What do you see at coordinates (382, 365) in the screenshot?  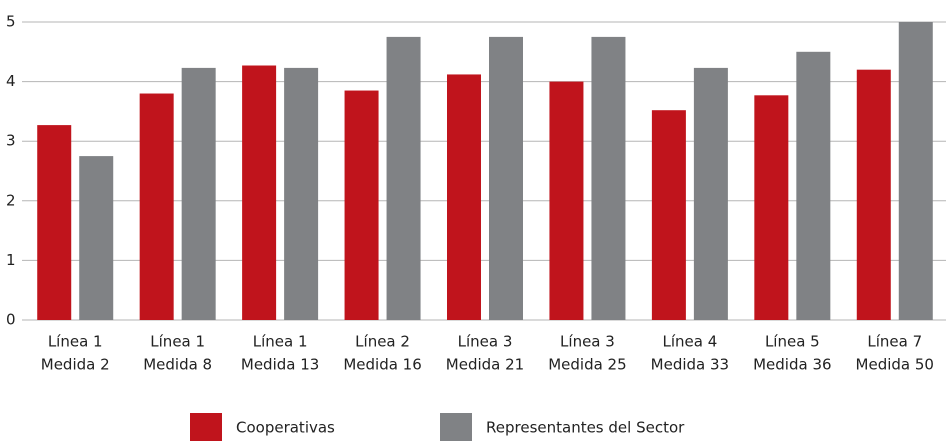 I see `x-tick-label: Medida 16` at bounding box center [382, 365].